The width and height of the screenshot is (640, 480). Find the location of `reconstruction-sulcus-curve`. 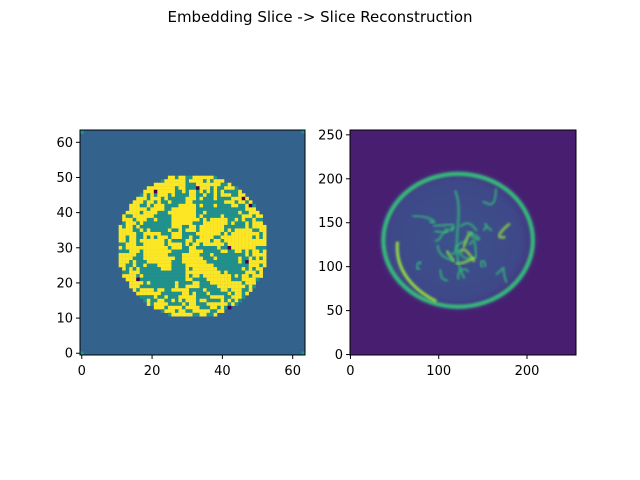

reconstruction-sulcus-curve is located at coordinates (444, 275).